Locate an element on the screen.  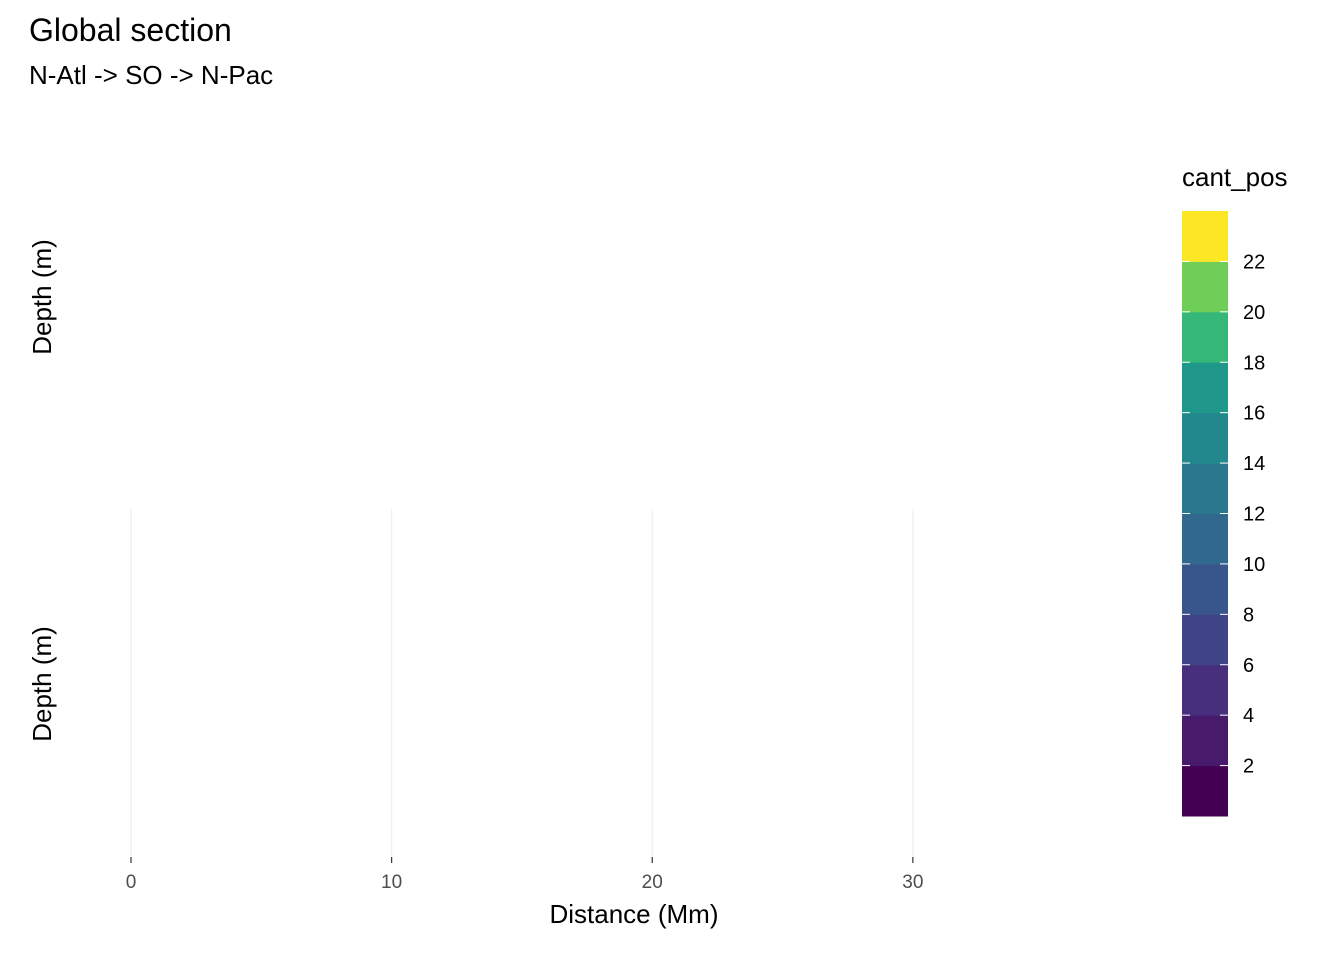
legend-label: 18 is located at coordinates (1254, 363).